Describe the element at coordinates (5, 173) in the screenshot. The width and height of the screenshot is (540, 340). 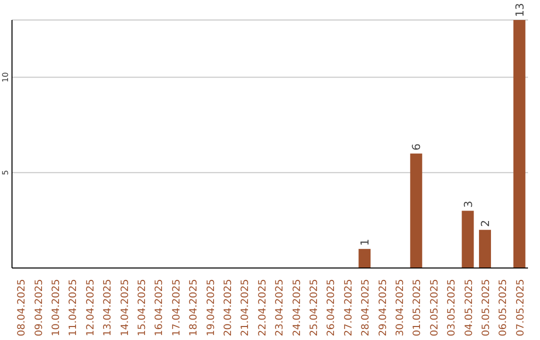
I see `y-tick-label: 5` at that location.